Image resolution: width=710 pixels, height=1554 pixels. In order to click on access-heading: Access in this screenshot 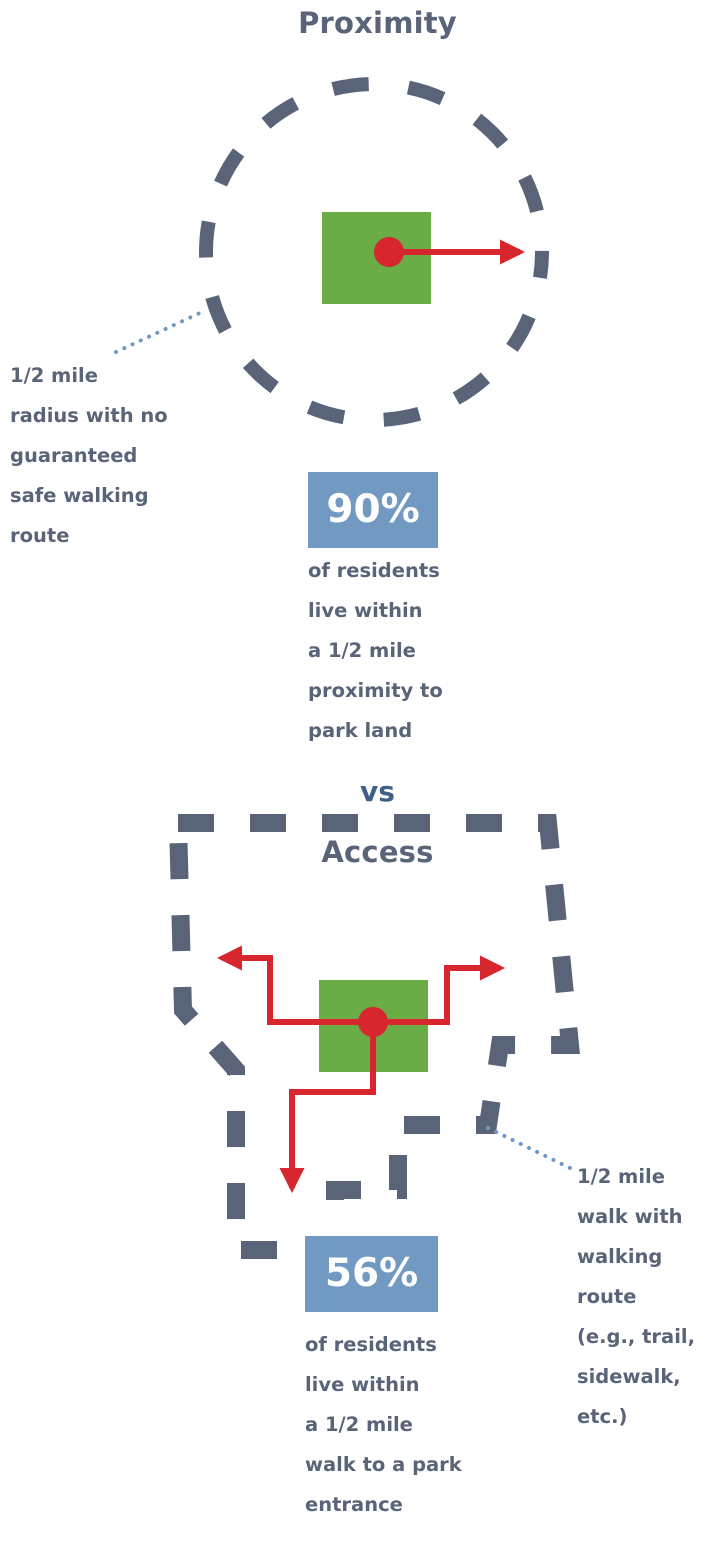, I will do `click(377, 852)`.